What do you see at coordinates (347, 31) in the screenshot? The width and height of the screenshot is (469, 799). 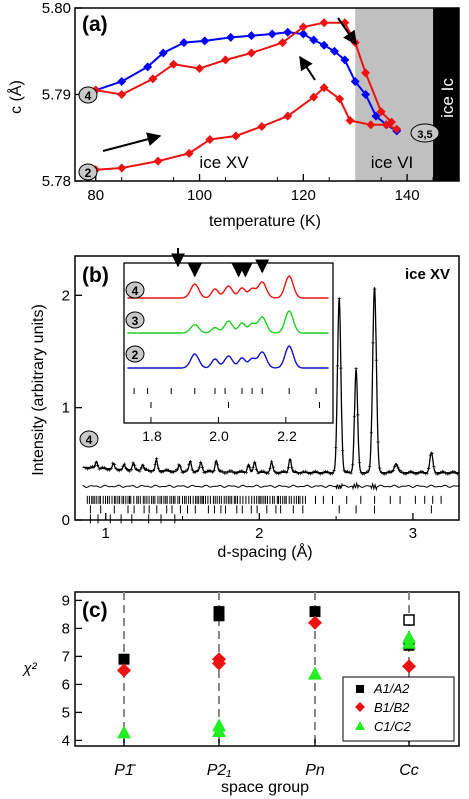 I see `transition-arrow` at bounding box center [347, 31].